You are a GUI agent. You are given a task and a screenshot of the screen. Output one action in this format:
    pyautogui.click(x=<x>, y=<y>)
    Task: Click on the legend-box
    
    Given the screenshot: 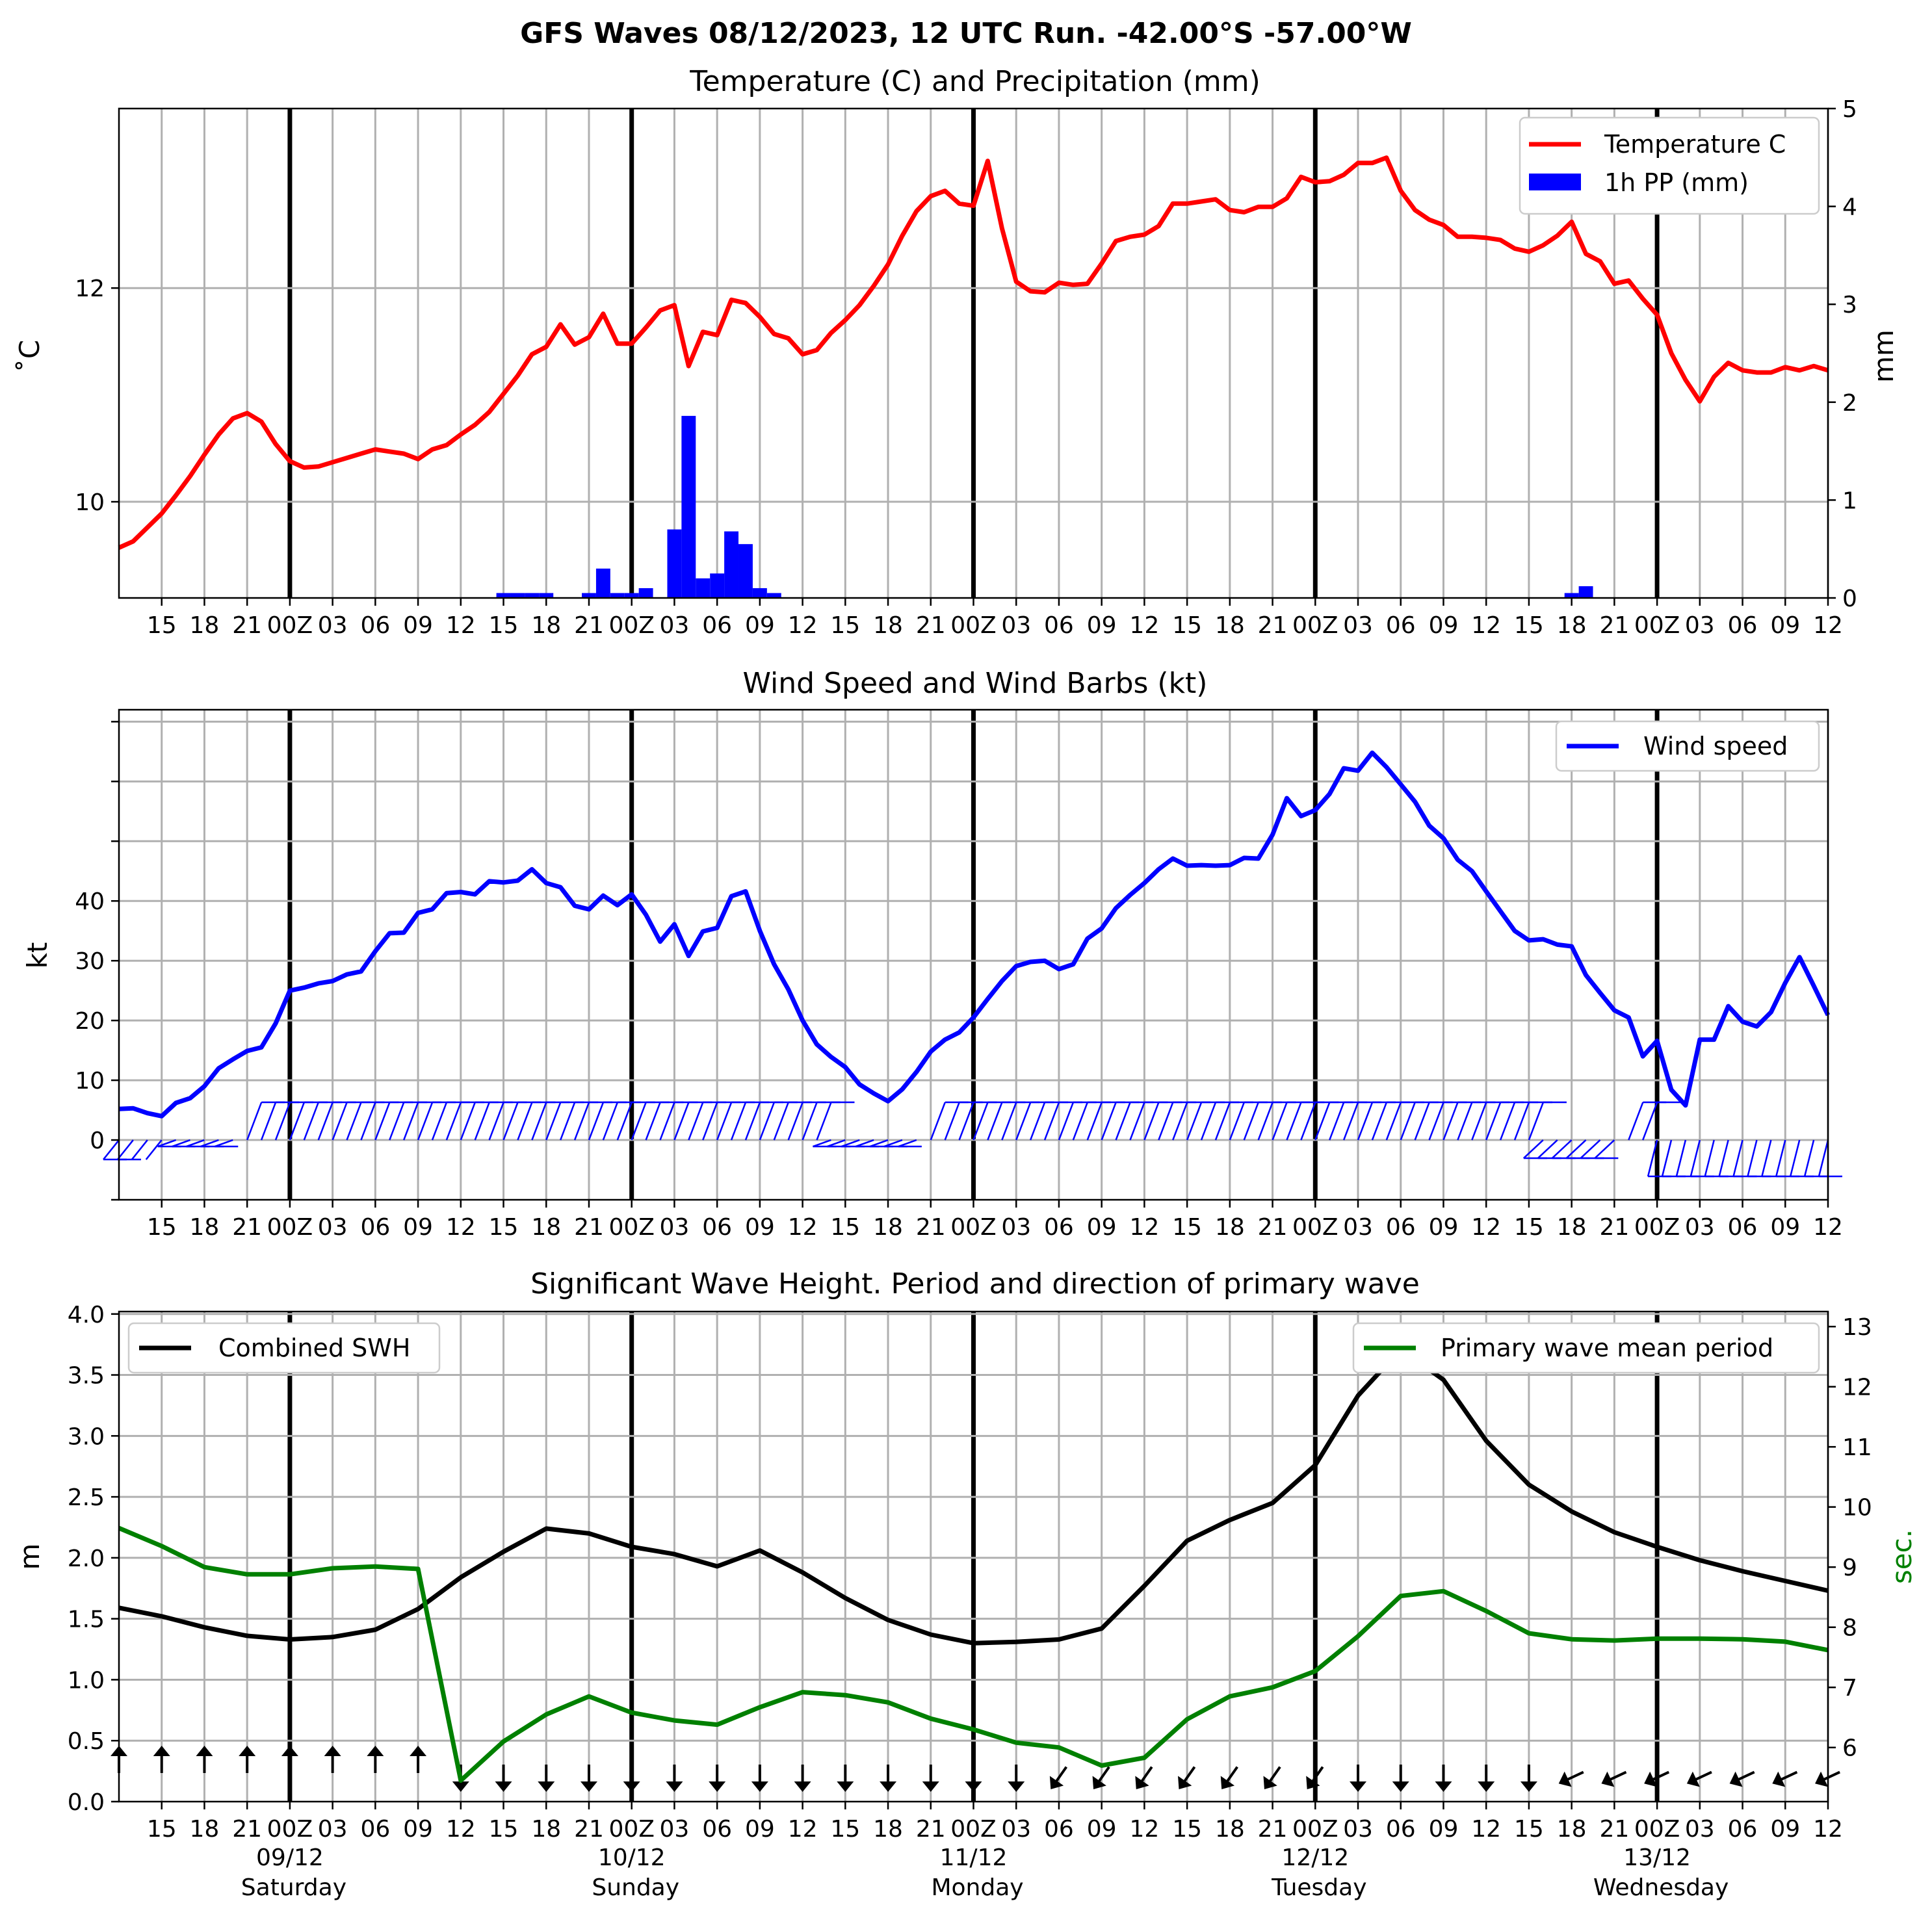 What is the action you would take?
    pyautogui.click(x=1586, y=1348)
    